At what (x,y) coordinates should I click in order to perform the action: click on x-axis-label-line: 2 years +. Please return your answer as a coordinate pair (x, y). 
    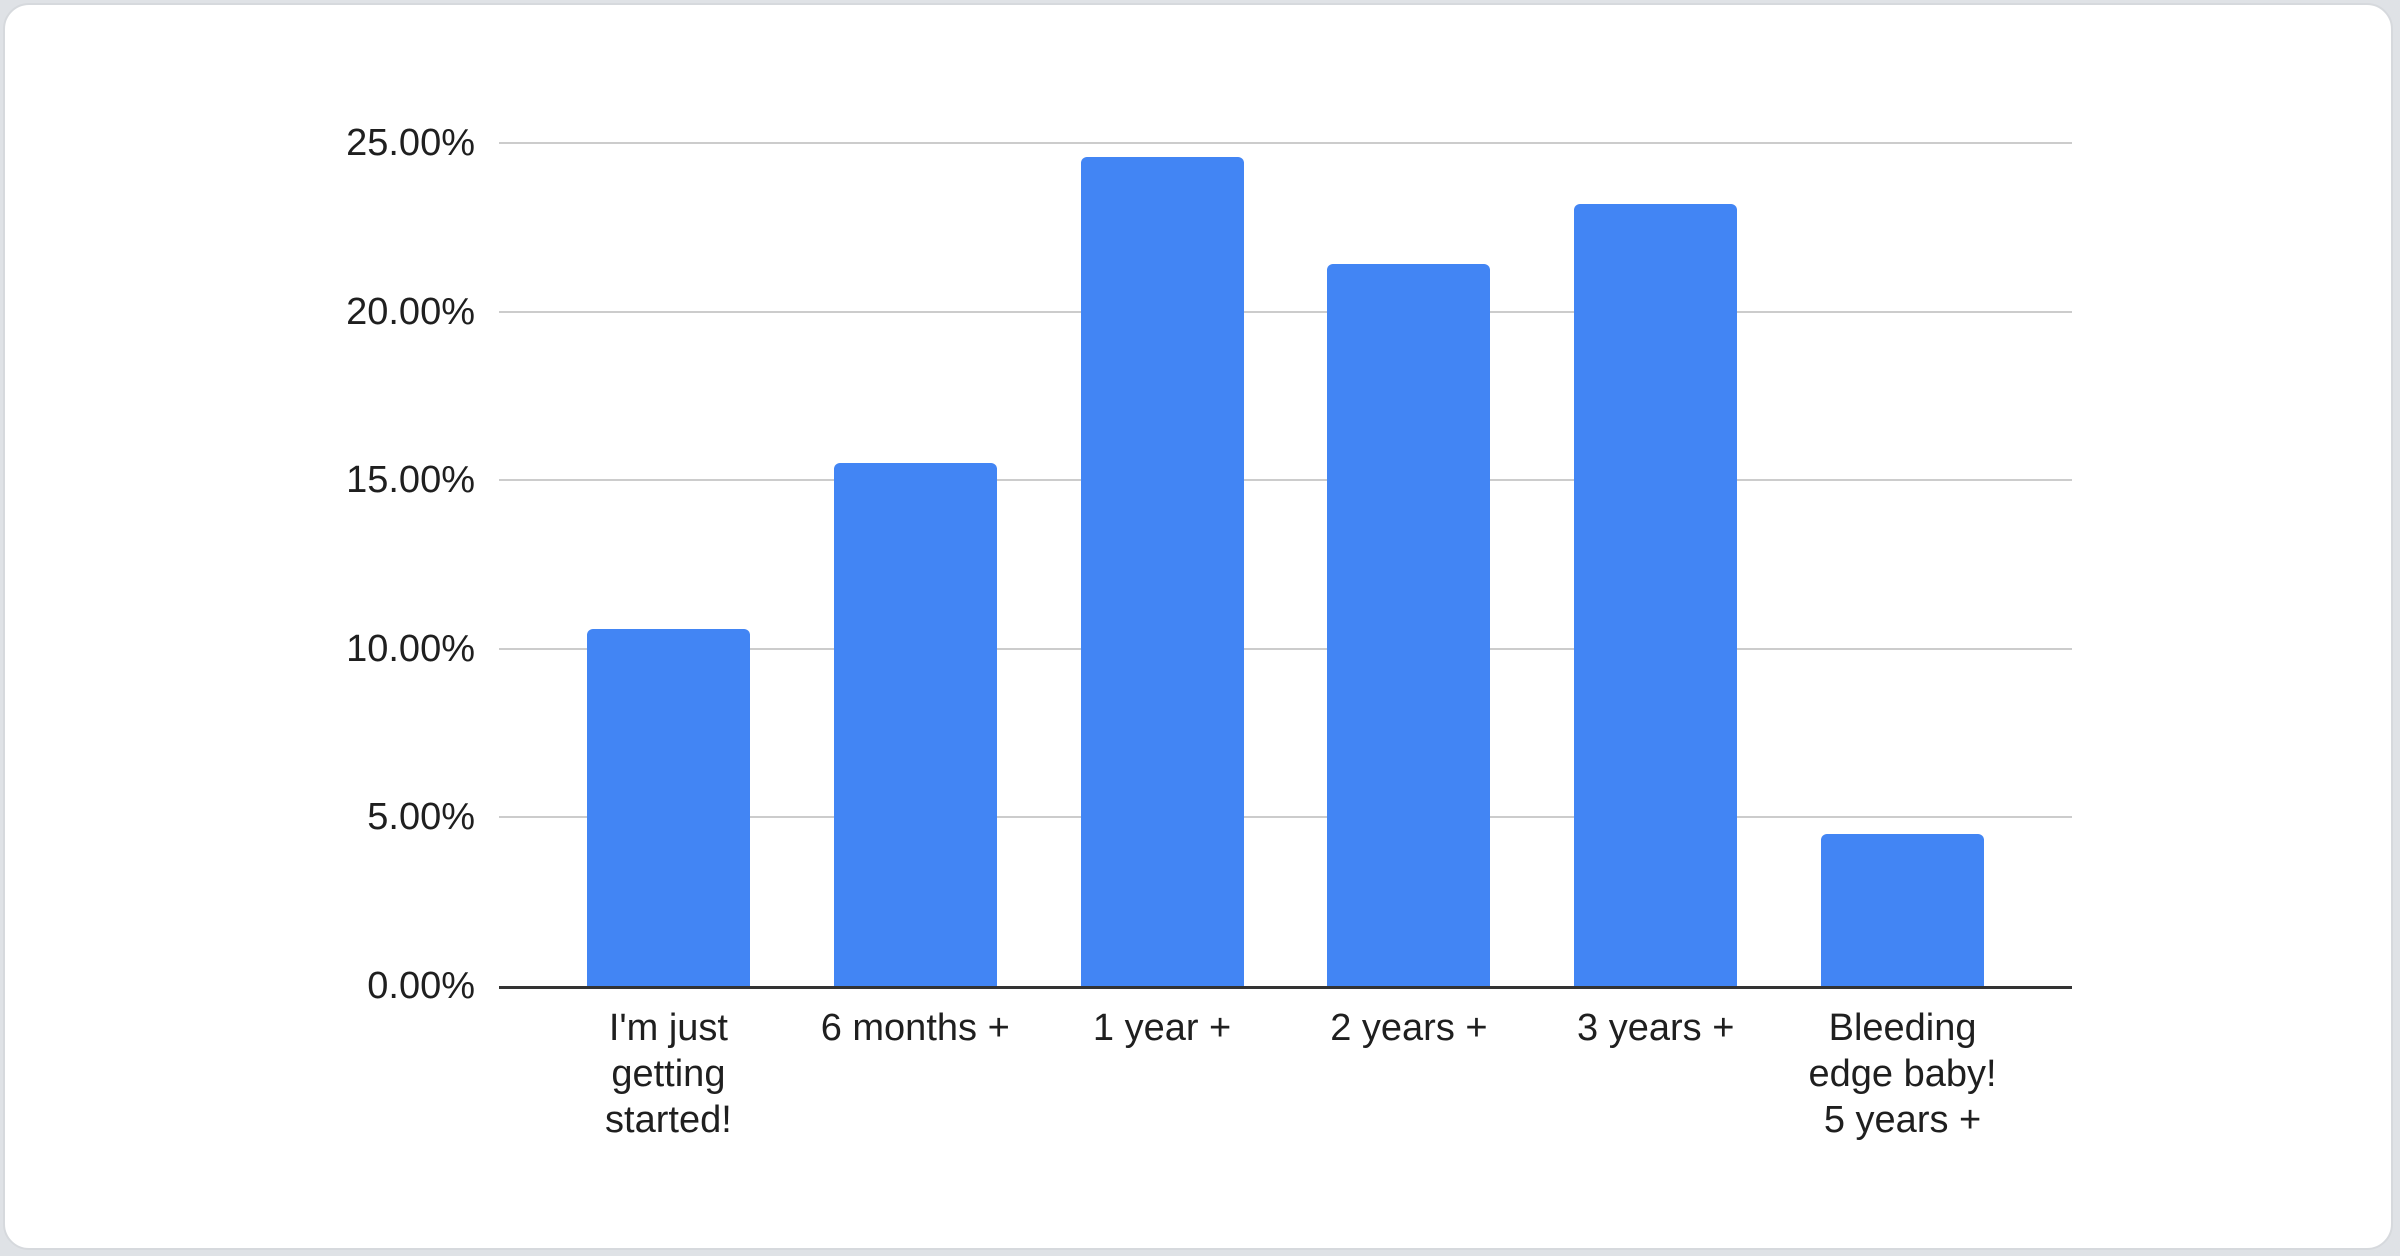
    Looking at the image, I should click on (1409, 1028).